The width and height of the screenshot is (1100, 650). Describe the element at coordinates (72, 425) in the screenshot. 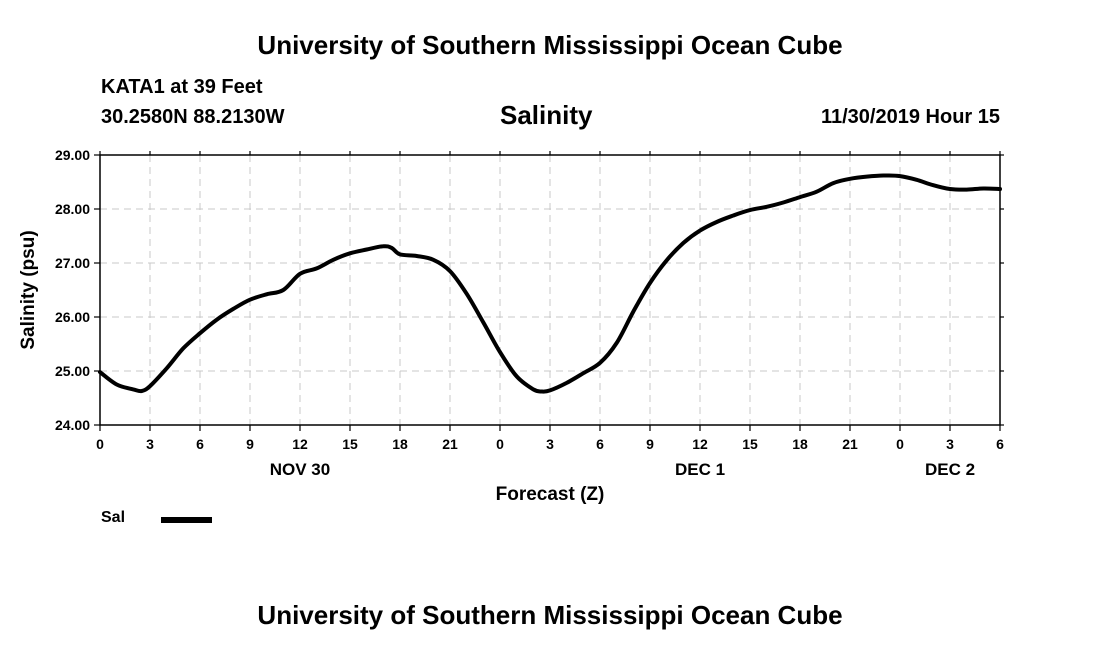

I see `y-tick-label: 24.00` at that location.